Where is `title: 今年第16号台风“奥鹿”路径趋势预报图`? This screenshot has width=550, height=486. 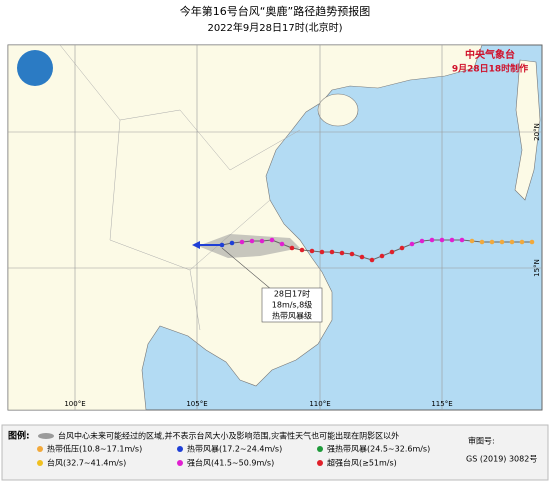
title: 今年第16号台风“奥鹿”路径趋势预报图 is located at coordinates (275, 11).